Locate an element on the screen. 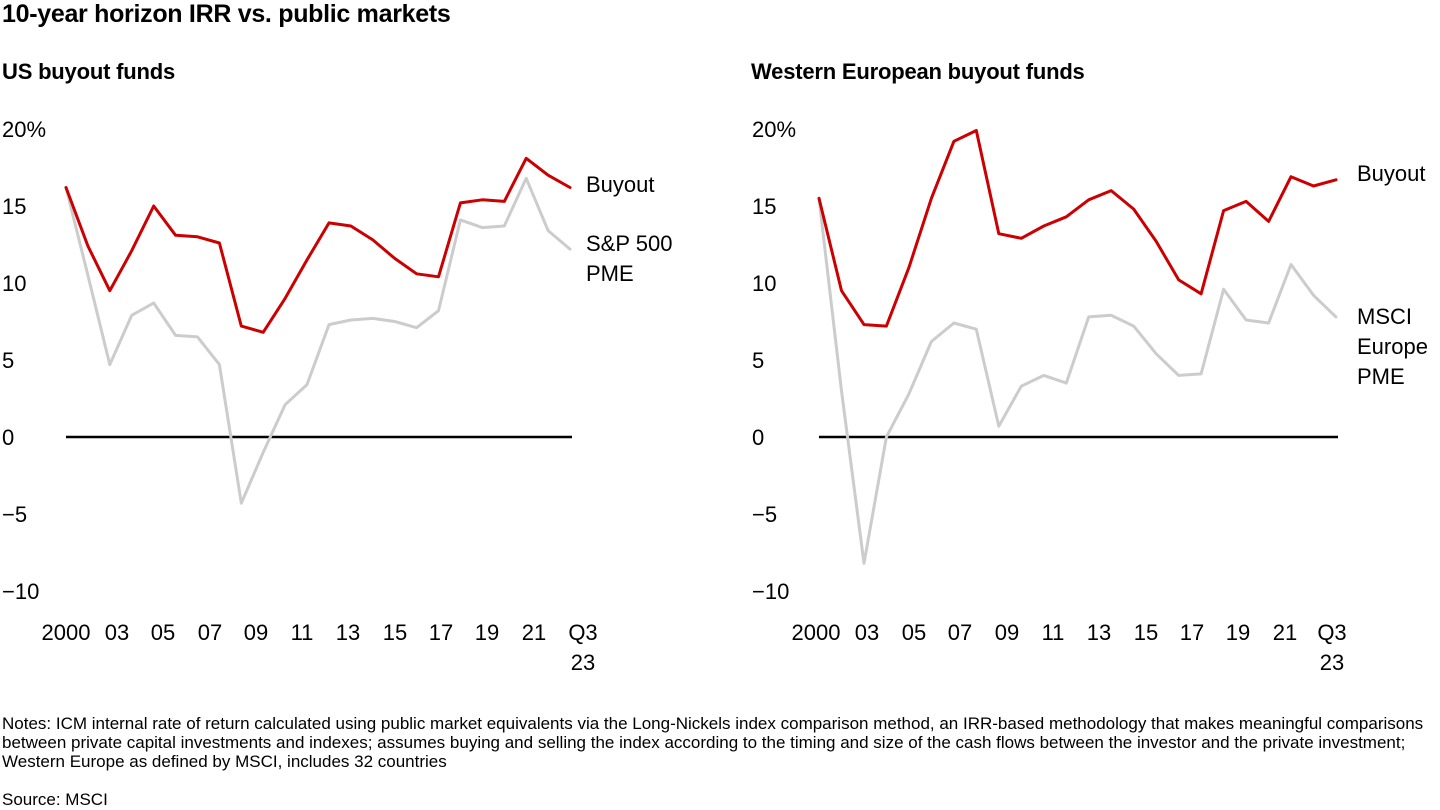 Image resolution: width=1440 pixels, height=810 pixels. us-series-line-s-p-500-pme is located at coordinates (318, 340).